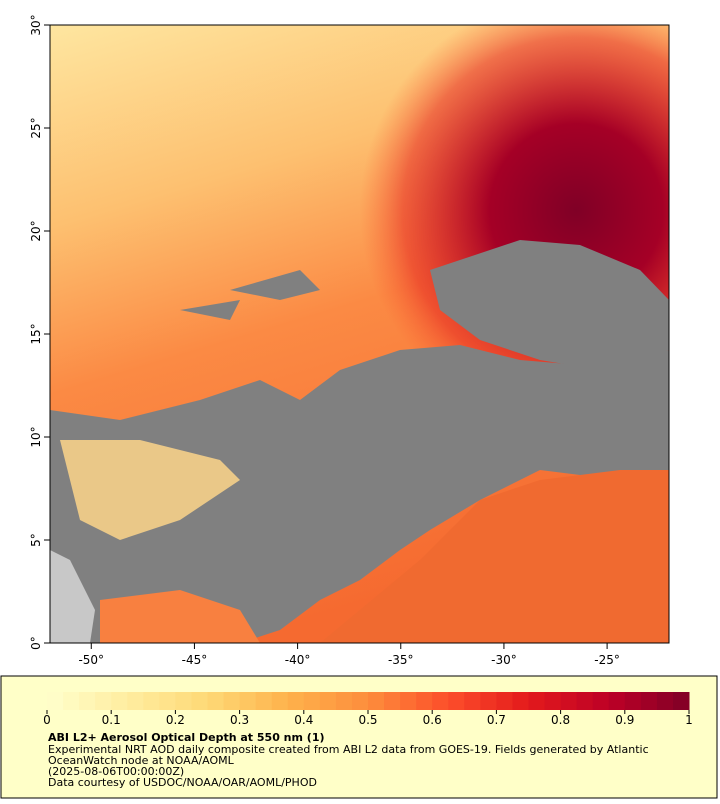  I want to click on y-tick-label: 30°, so click(36, 24).